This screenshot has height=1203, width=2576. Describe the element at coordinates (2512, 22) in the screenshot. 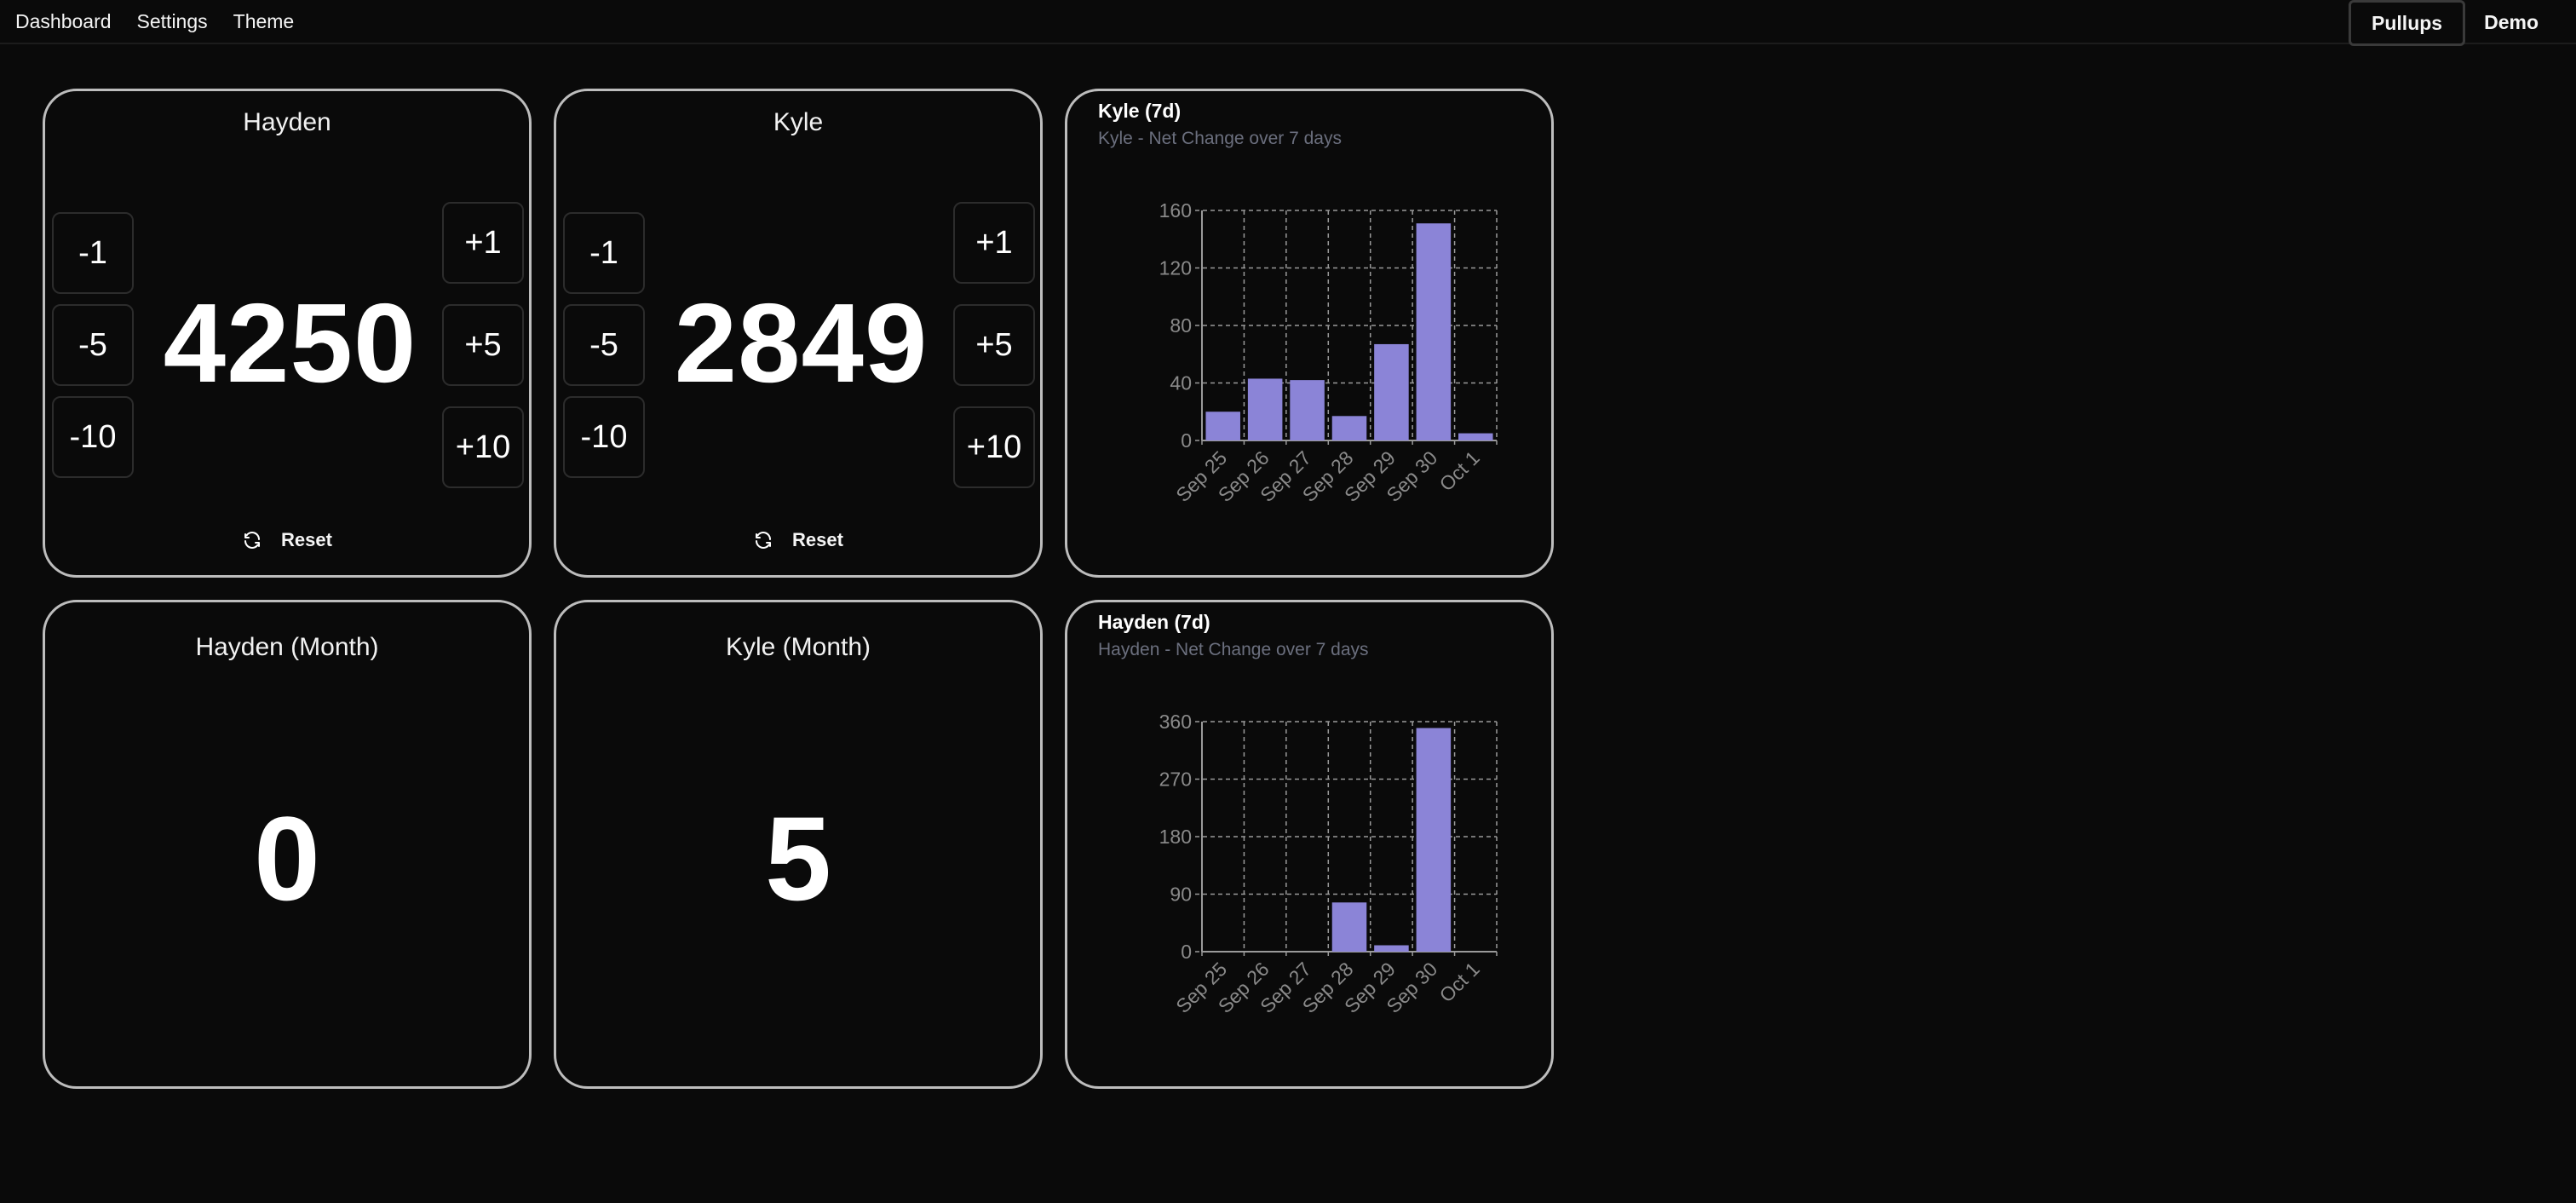

I see `tab-demo: Demo` at that location.